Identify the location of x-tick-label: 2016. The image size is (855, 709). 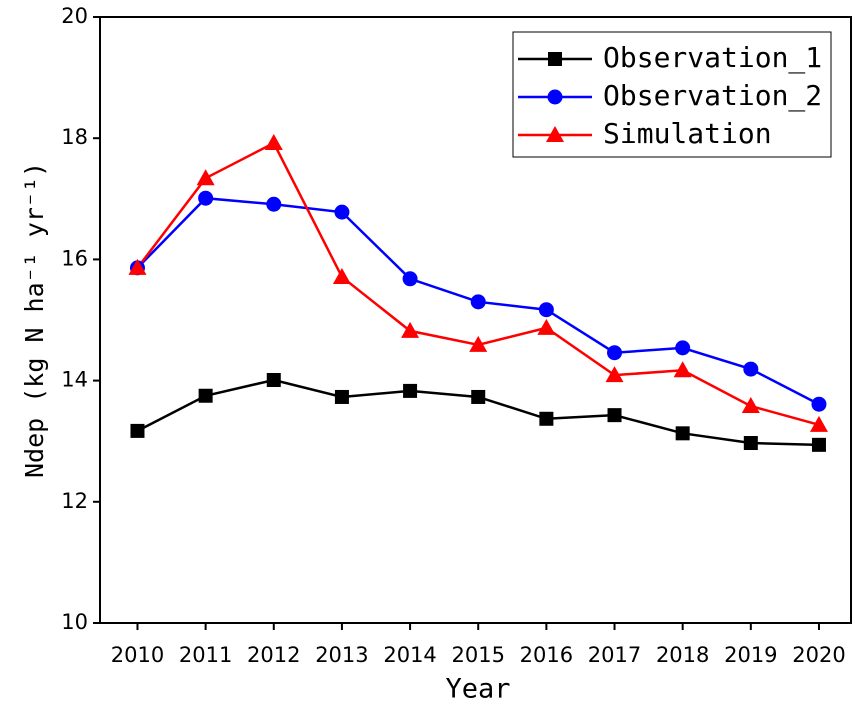
(546, 655).